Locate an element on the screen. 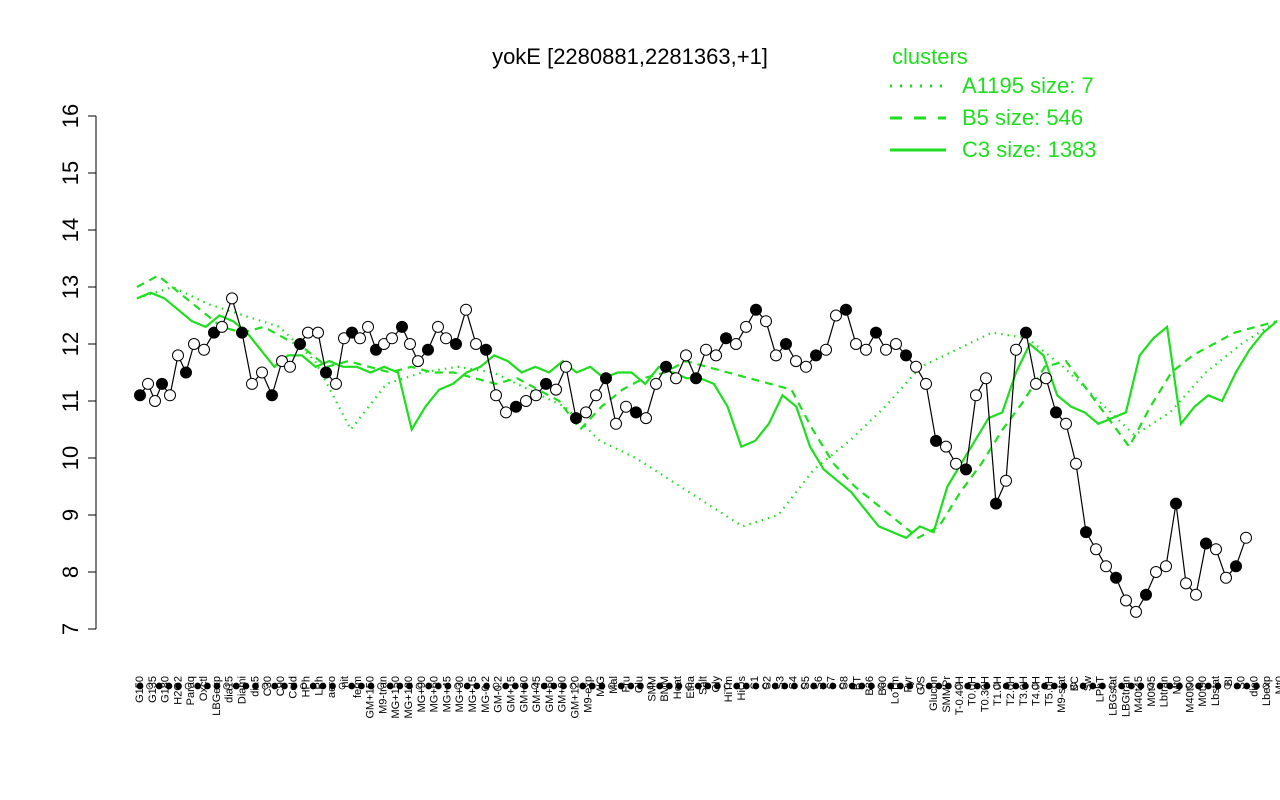 The width and height of the screenshot is (1280, 800). x-tick-label: GM+120 is located at coordinates (576, 697).